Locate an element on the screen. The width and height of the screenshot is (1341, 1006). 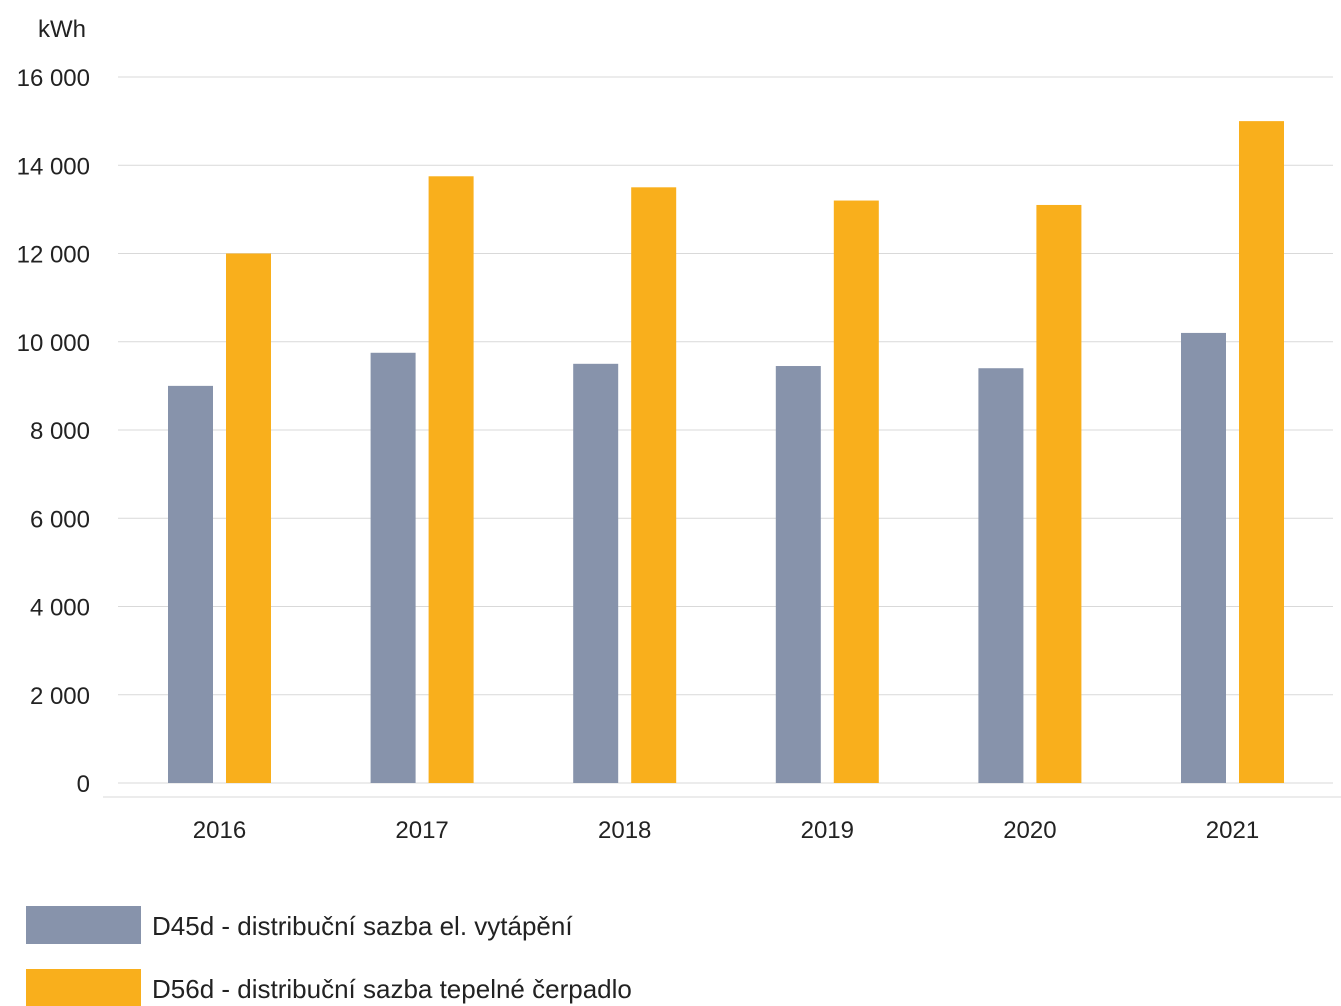
bar-d56d-2016 is located at coordinates (248, 518).